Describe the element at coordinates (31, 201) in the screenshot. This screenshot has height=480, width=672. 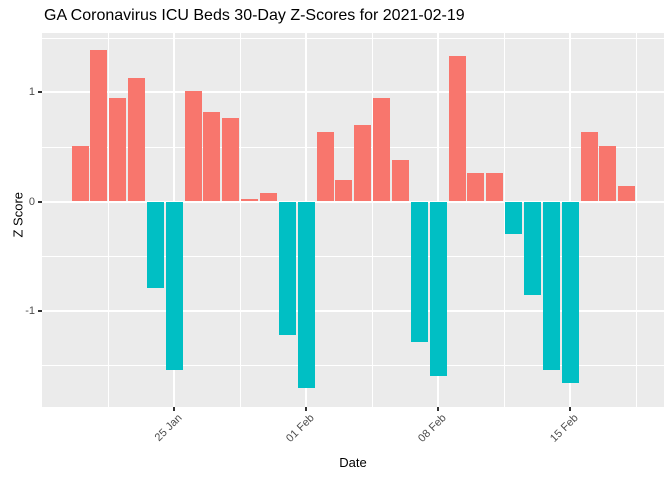
I see `y-tick-label-0: 0` at that location.